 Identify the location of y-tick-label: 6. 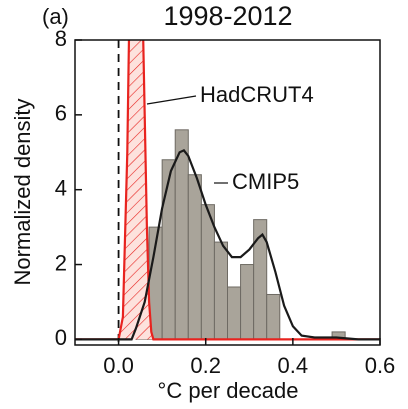
(61, 113).